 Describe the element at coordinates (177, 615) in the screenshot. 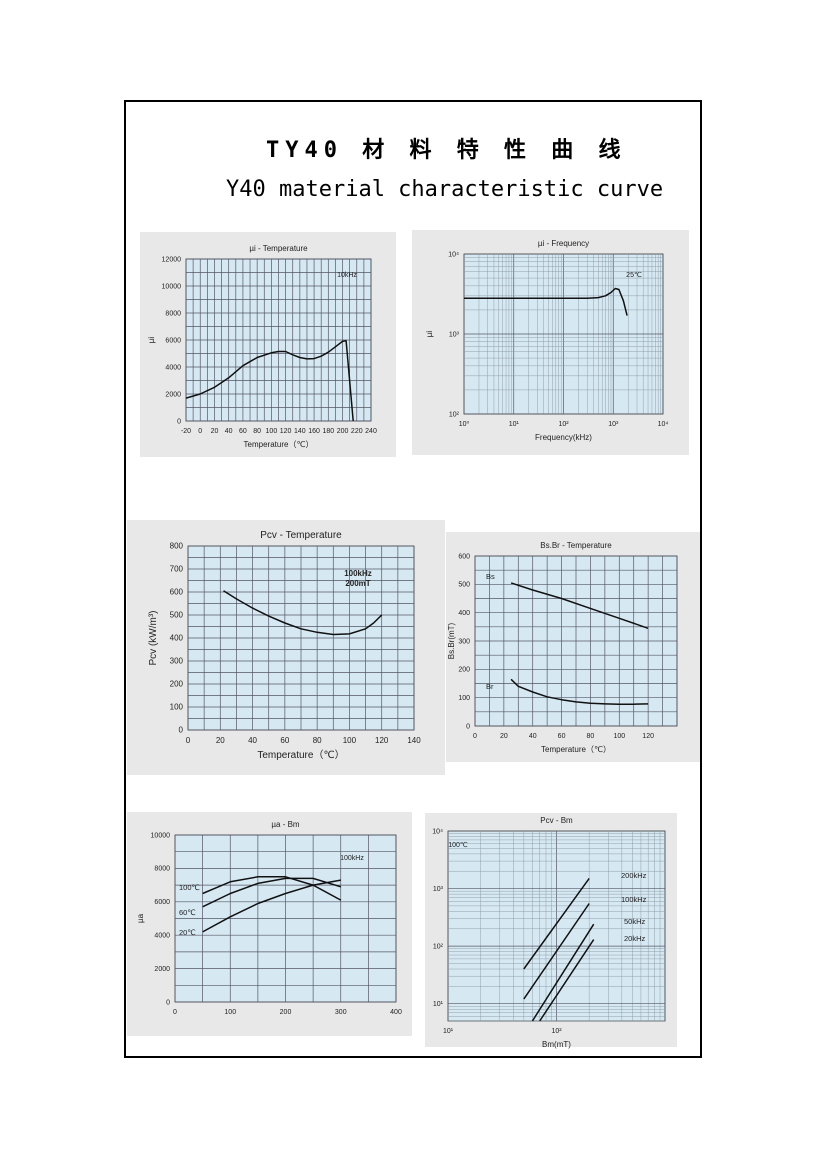

I see `y-tick-label: 500` at that location.